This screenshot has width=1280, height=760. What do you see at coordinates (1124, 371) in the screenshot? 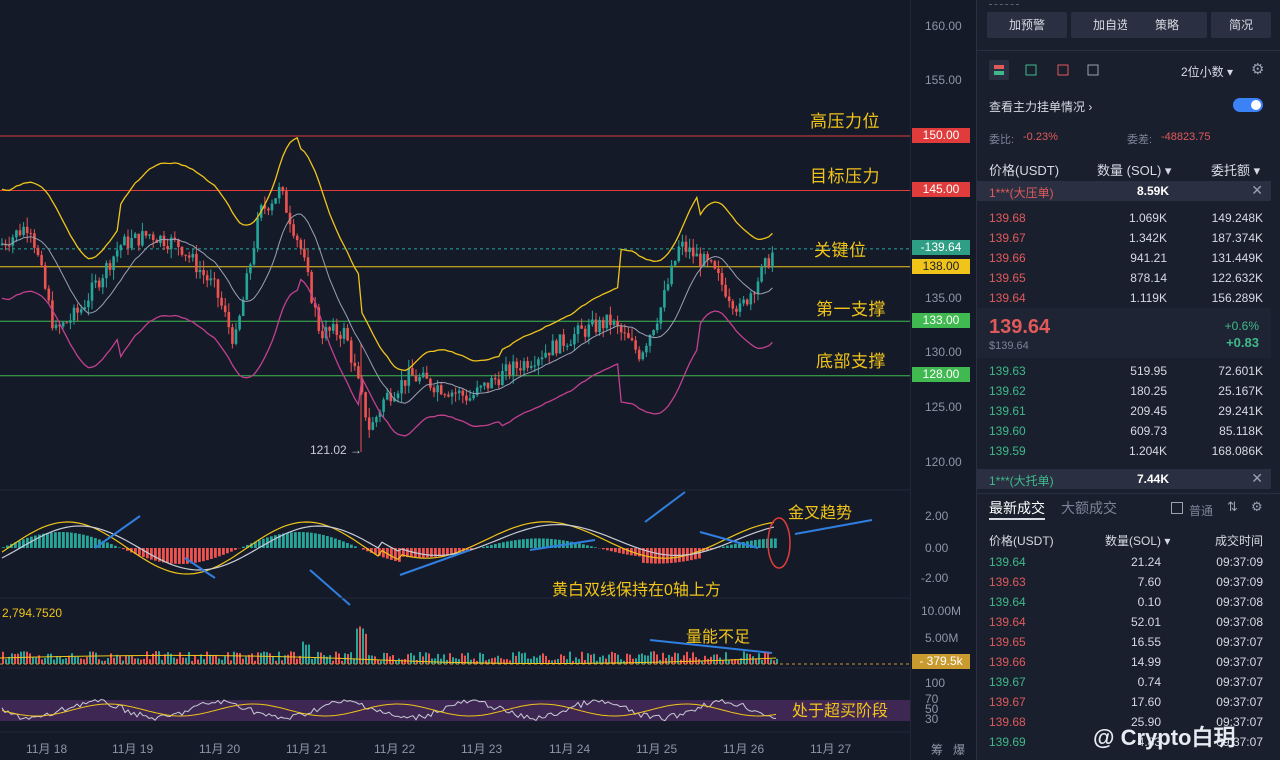
I see `bid-row: 139.63 519.95 72.601K` at bounding box center [1124, 371].